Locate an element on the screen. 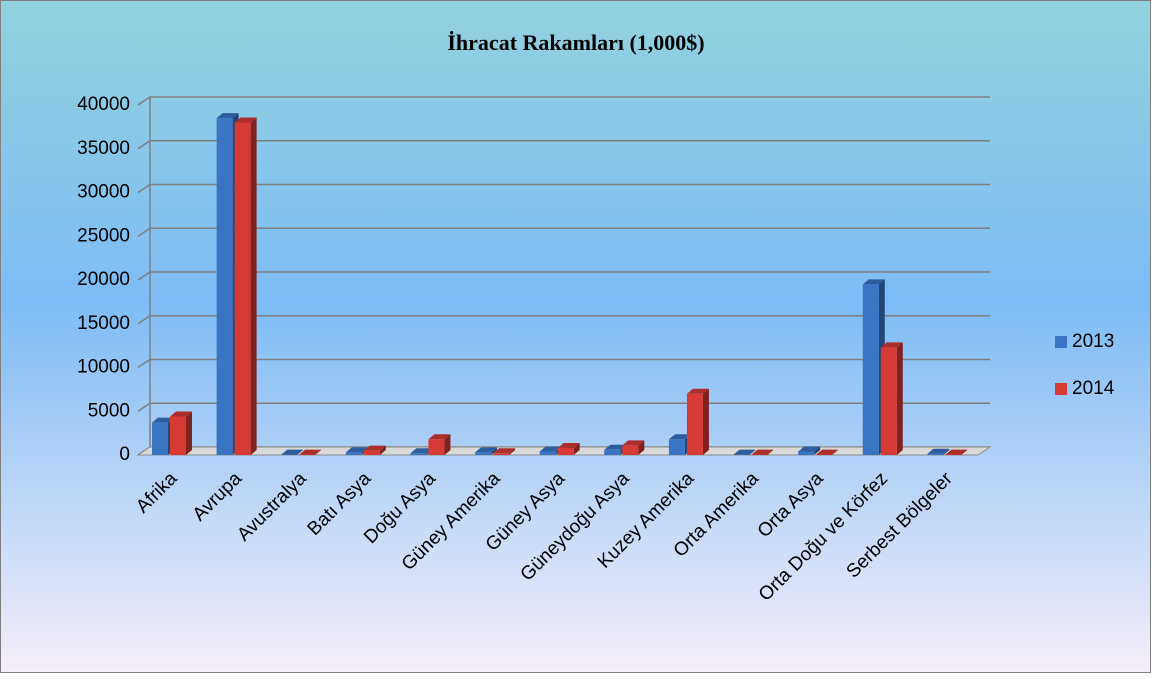 This screenshot has width=1152, height=679. y-tick-label: 15000 is located at coordinates (103, 323).